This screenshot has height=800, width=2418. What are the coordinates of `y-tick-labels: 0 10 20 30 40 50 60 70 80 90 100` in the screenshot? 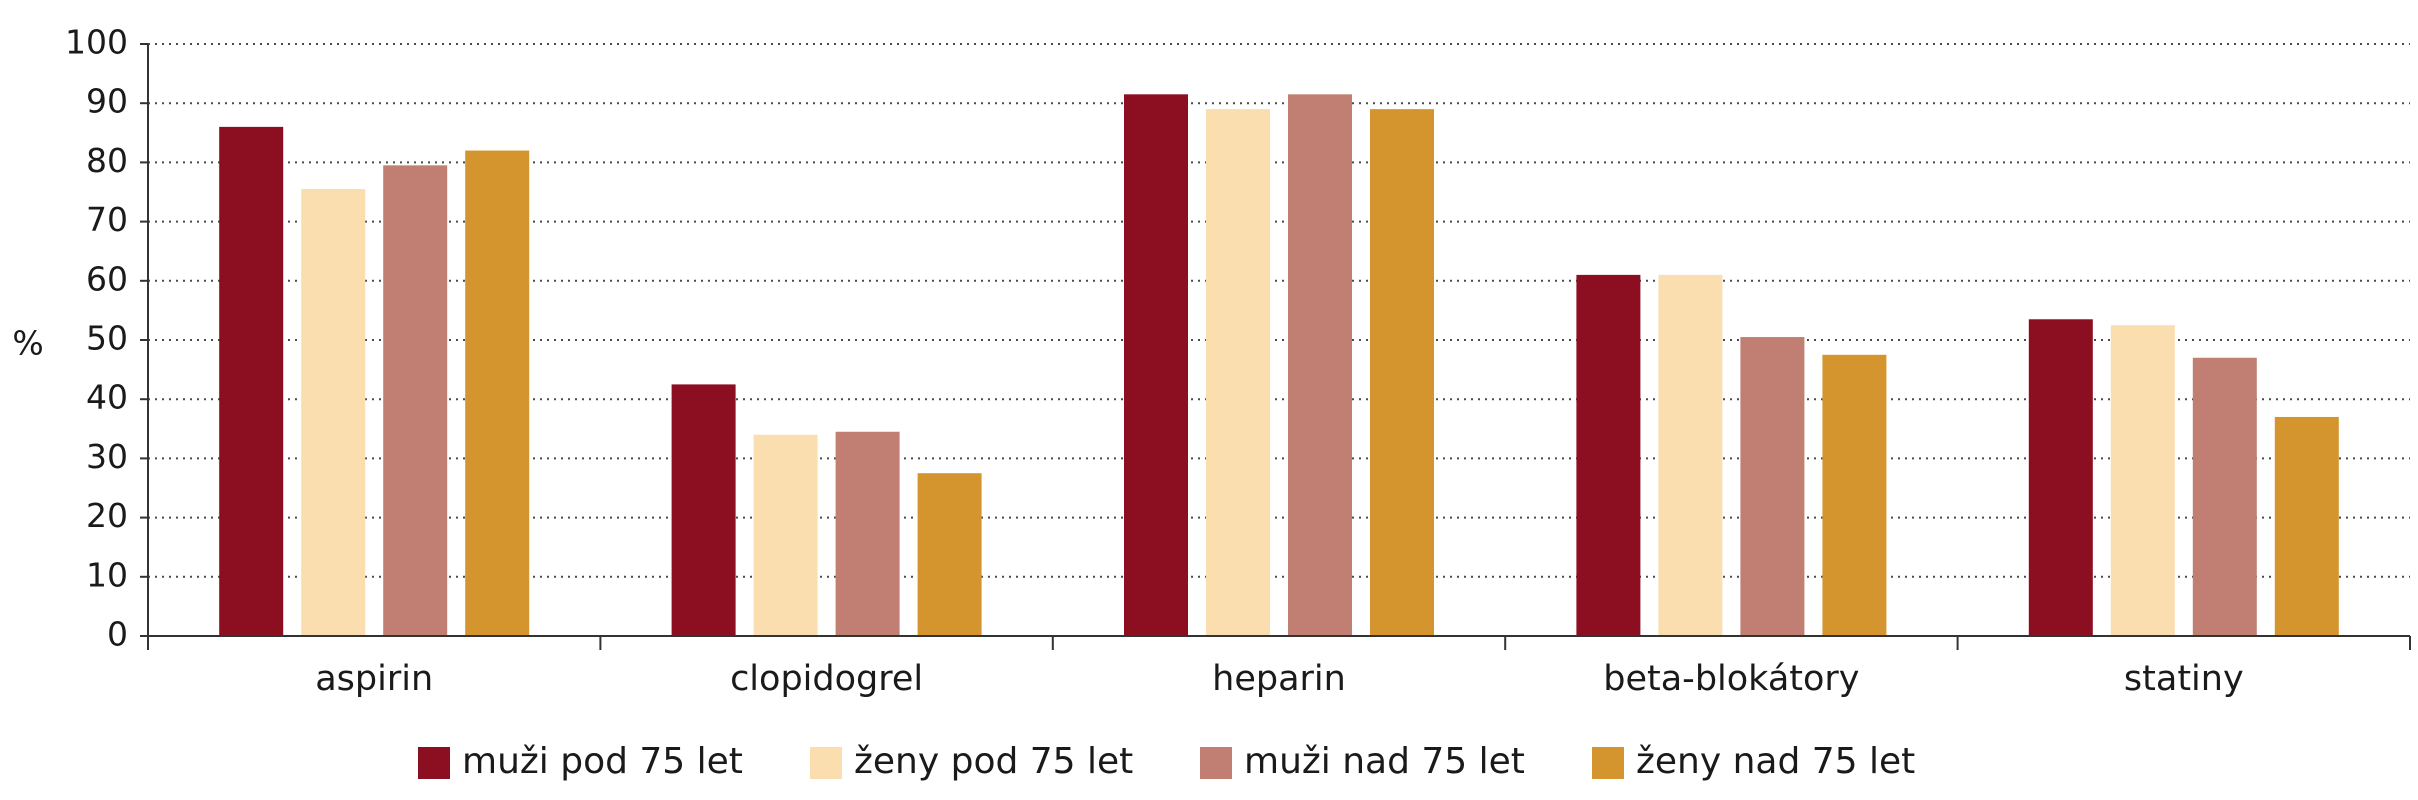 It's located at (96, 338).